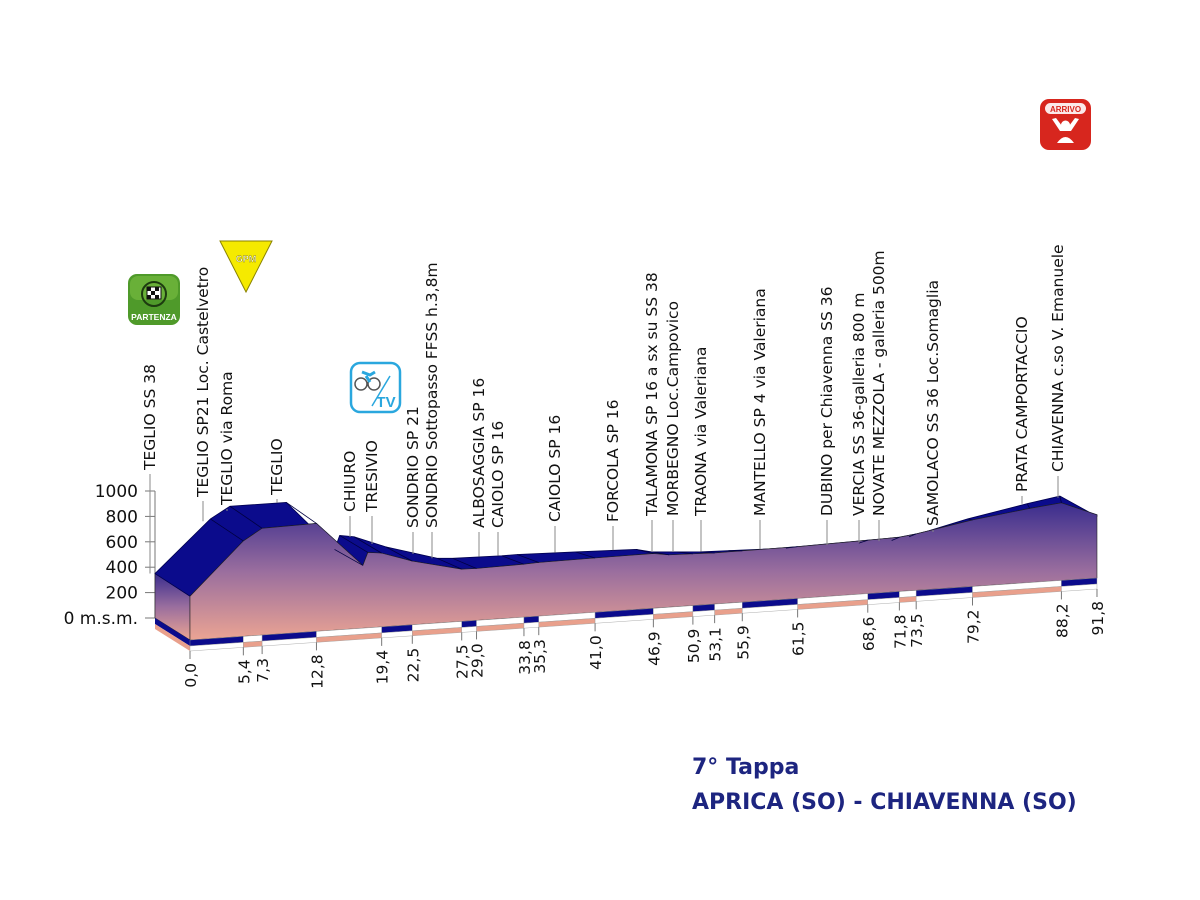 The height and width of the screenshot is (900, 1200). I want to click on place-label: TEGLIO, so click(277, 467).